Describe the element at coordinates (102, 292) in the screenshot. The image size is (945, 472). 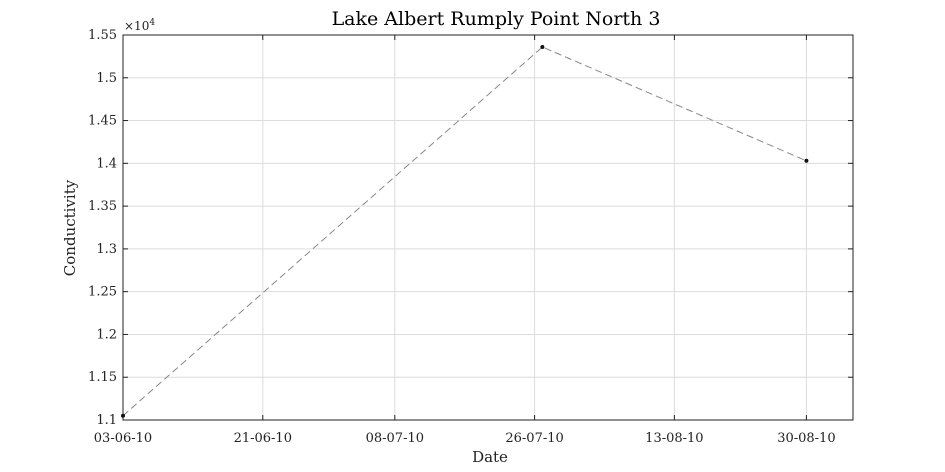
I see `y-tick-label: 1.25` at that location.